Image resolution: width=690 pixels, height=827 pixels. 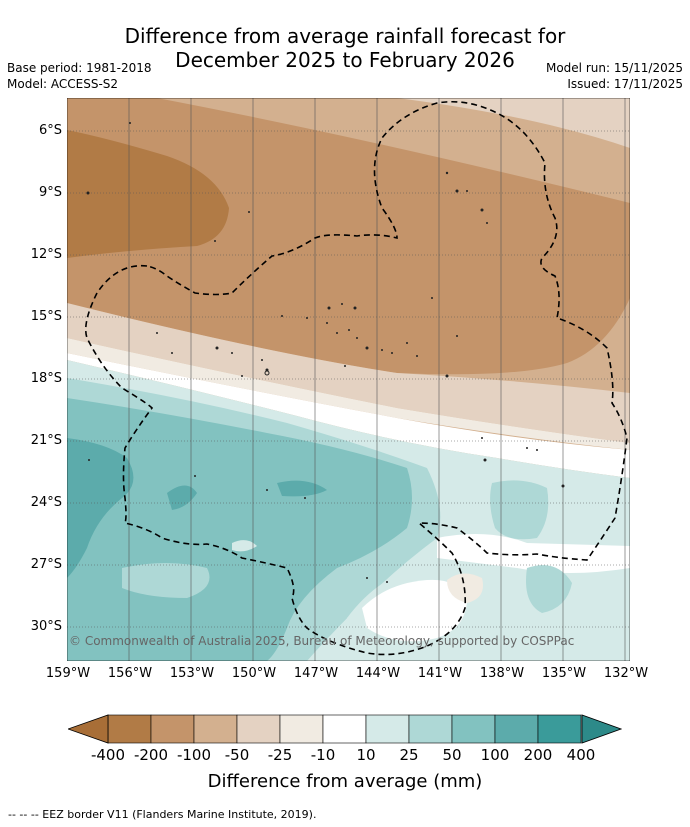 I want to click on lon-label-132w: 132°W, so click(x=626, y=673).